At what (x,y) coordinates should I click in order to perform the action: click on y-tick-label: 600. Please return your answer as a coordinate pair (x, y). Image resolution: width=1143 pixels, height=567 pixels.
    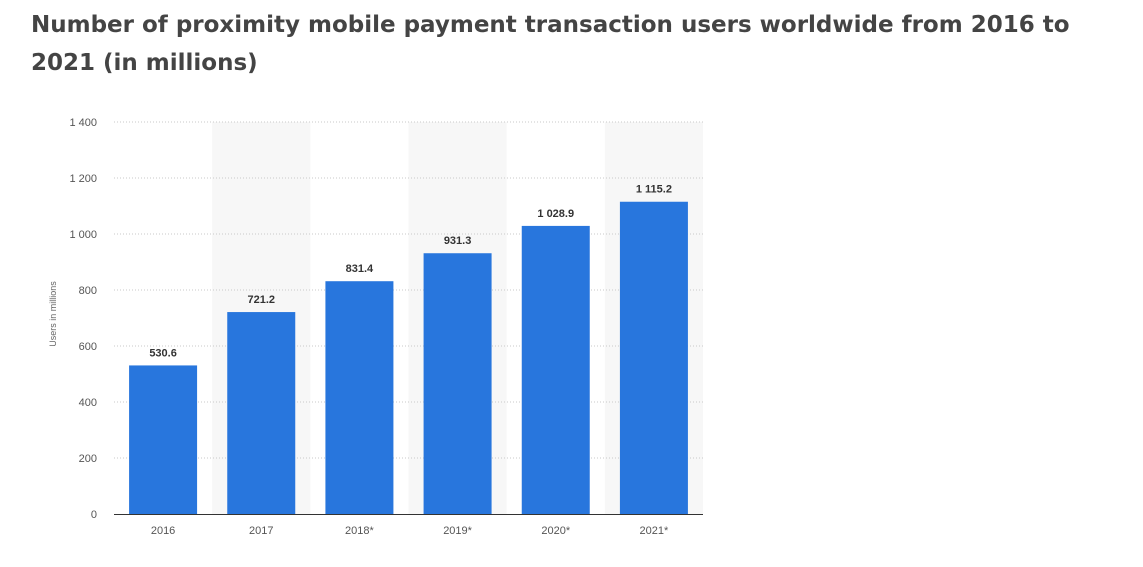
    Looking at the image, I should click on (88, 347).